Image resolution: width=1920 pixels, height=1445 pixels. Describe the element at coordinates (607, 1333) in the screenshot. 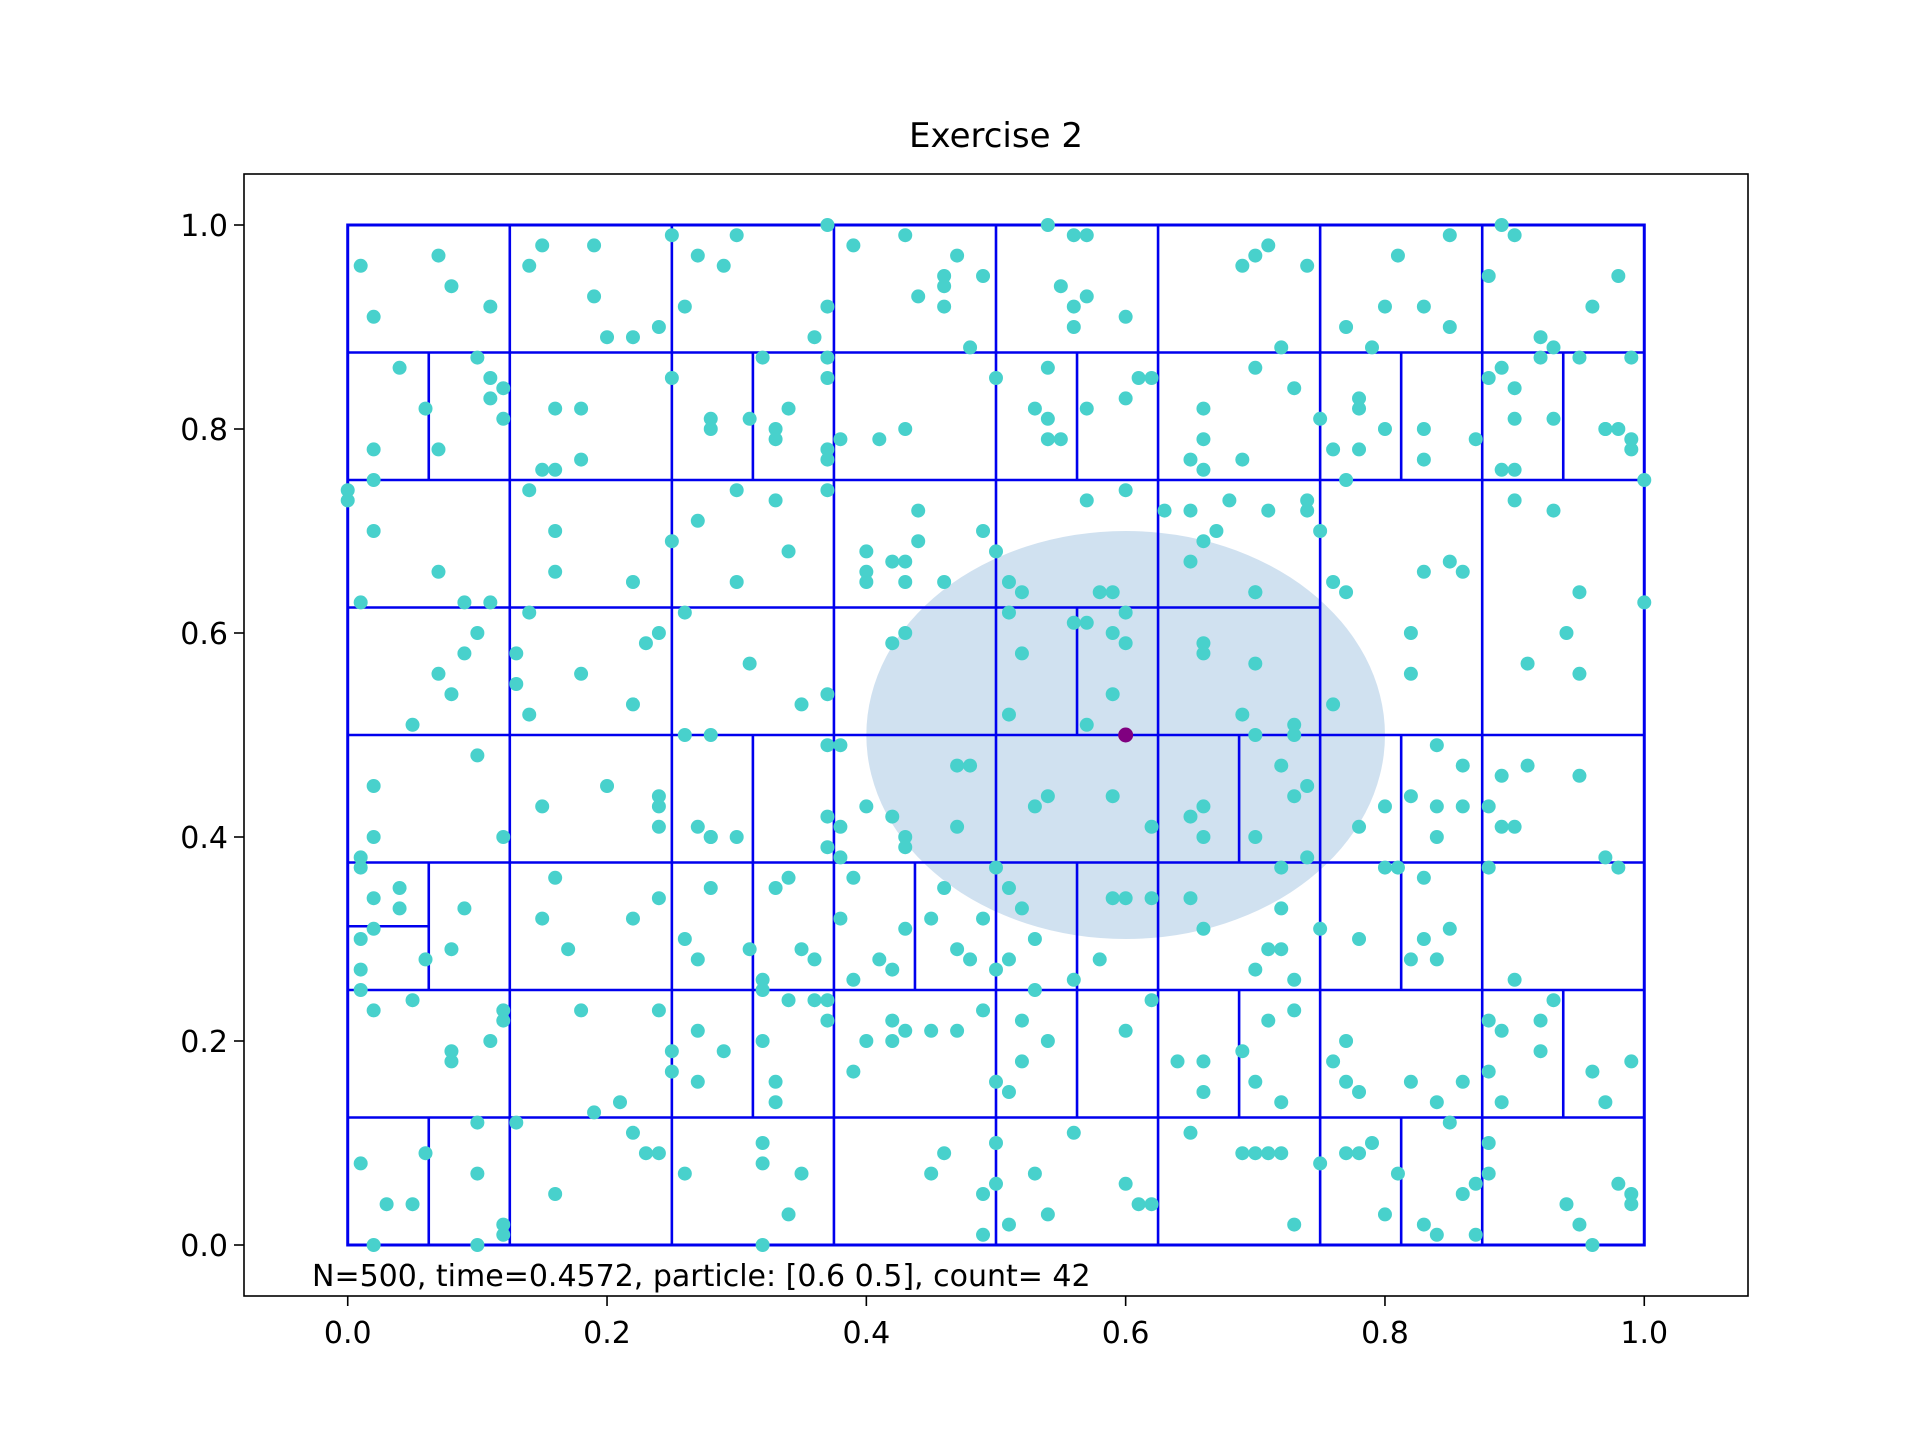

I see `x-tick-label: 0.2` at that location.